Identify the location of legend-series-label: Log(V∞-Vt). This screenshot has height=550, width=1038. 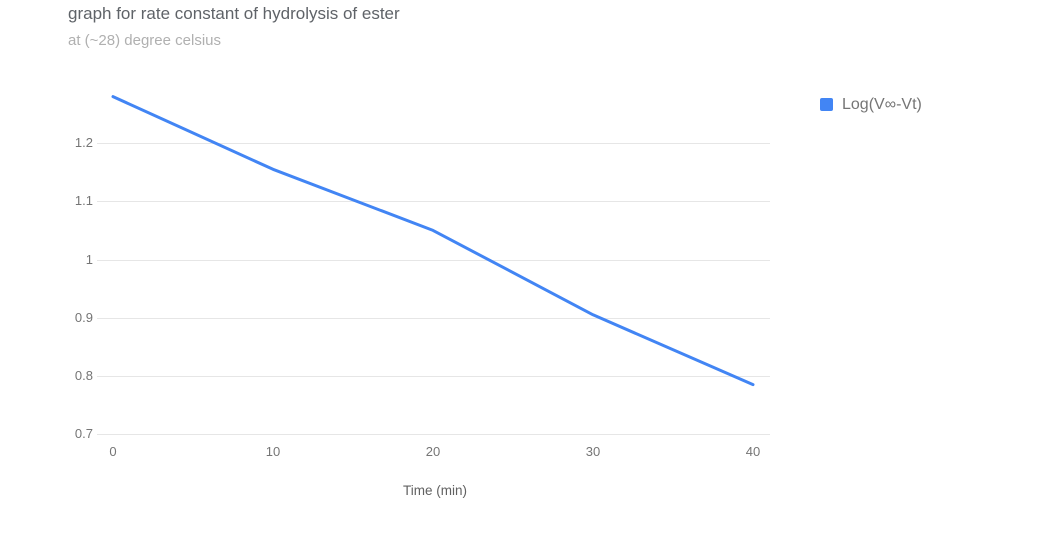
(882, 104).